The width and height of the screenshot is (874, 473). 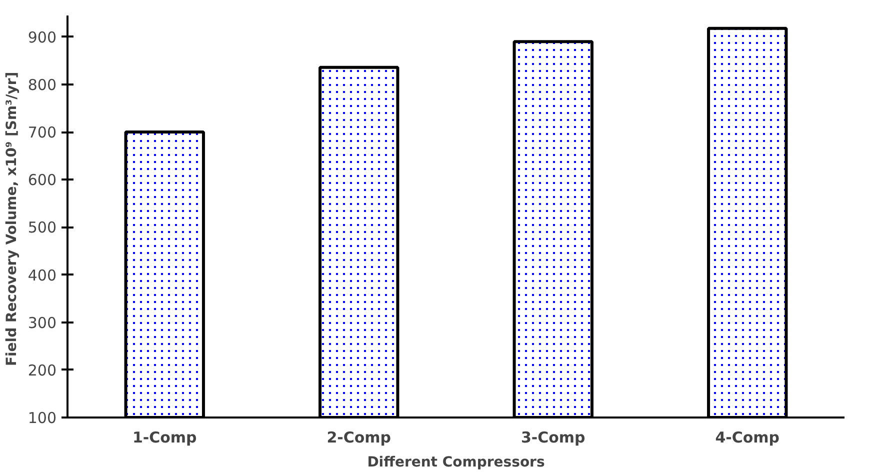 I want to click on y-tick-label: 300, so click(x=42, y=323).